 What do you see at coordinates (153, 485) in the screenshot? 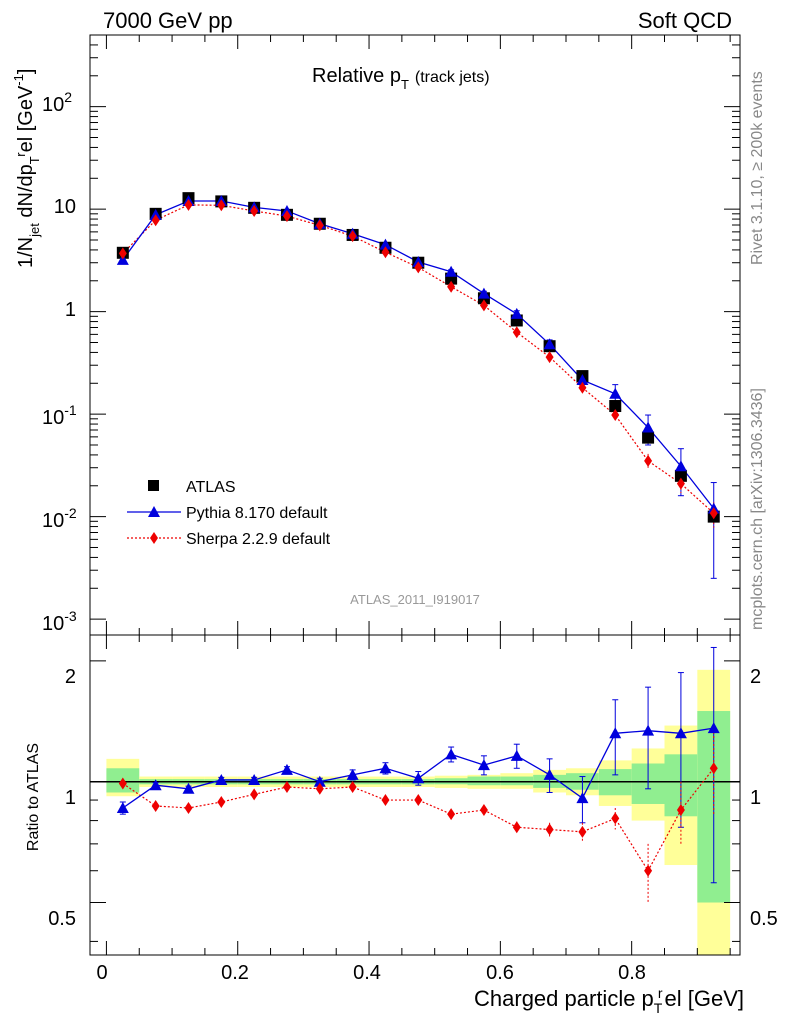
I see `legend-atlas-marker` at bounding box center [153, 485].